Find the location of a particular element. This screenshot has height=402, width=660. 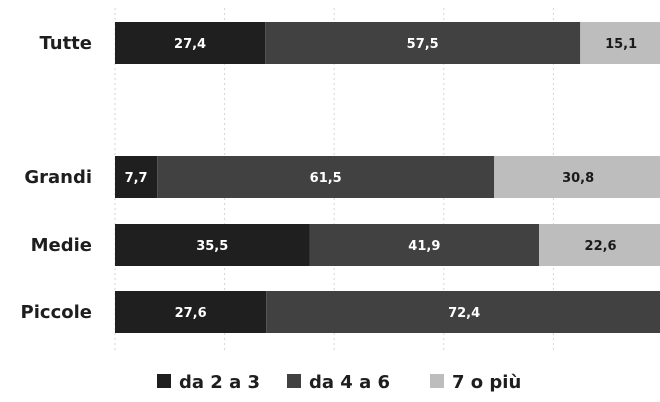

data-label: 72,4 is located at coordinates (464, 313).